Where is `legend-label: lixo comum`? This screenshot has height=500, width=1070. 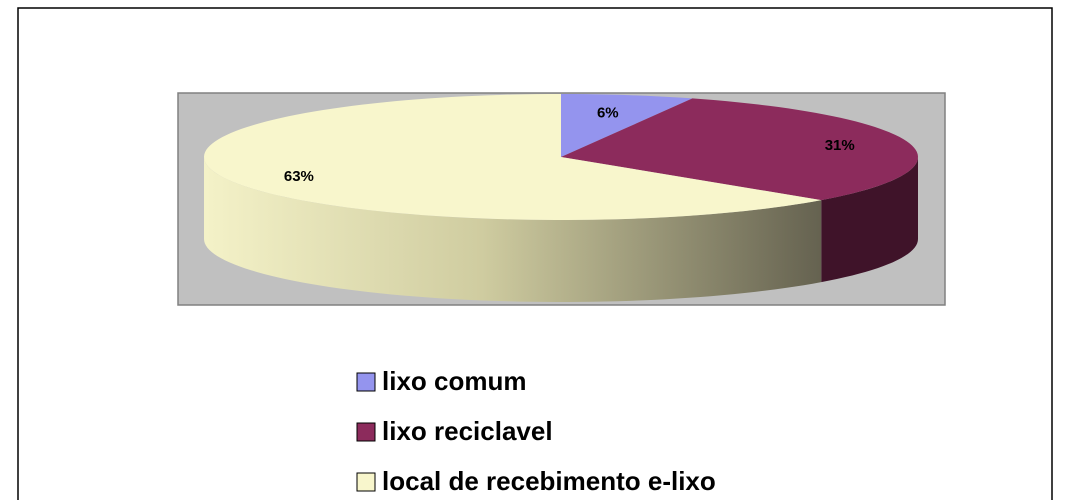
legend-label: lixo comum is located at coordinates (454, 381).